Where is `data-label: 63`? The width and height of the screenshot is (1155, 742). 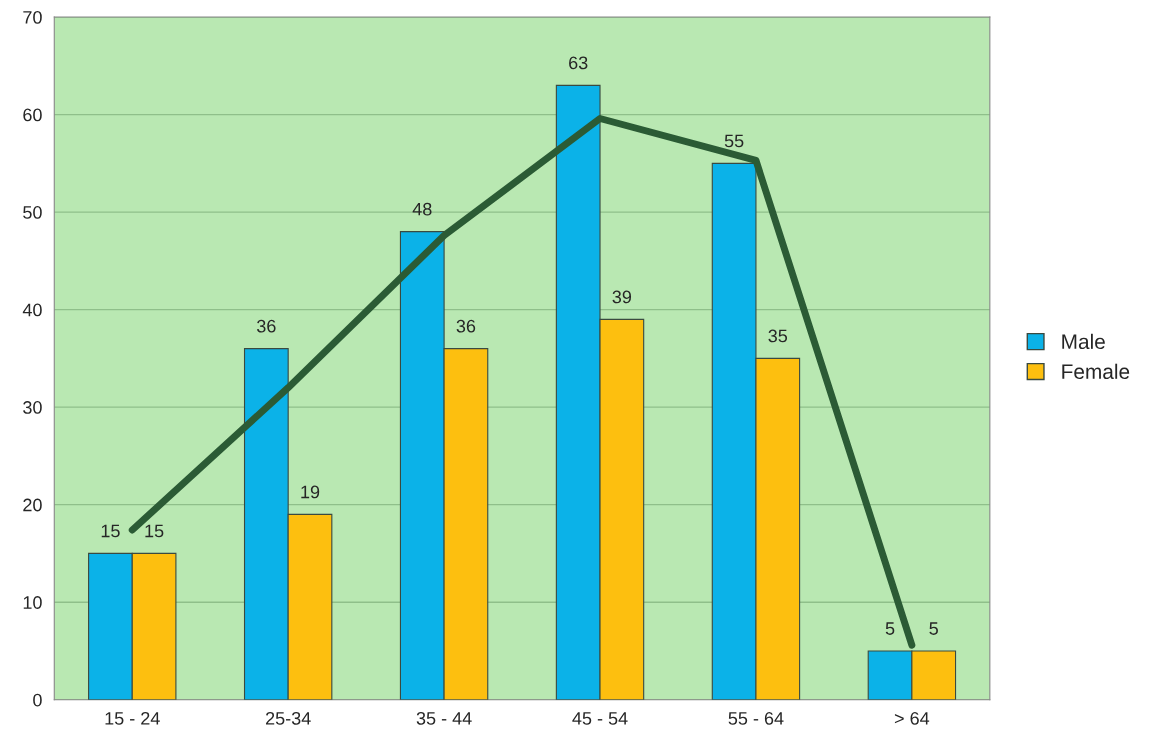 data-label: 63 is located at coordinates (578, 63).